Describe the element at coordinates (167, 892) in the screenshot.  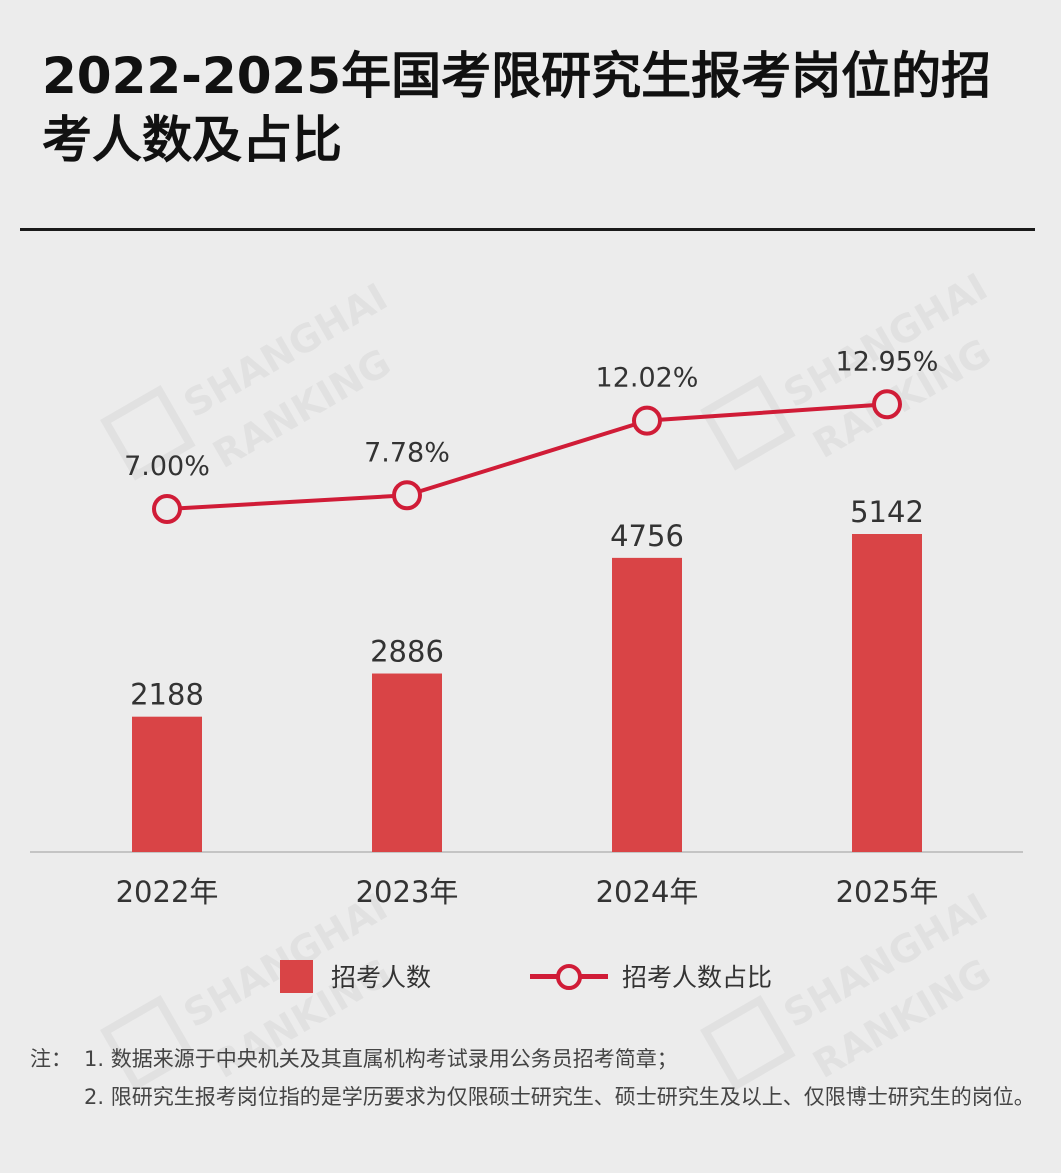
I see `x-tick-label-0: 2022年` at that location.